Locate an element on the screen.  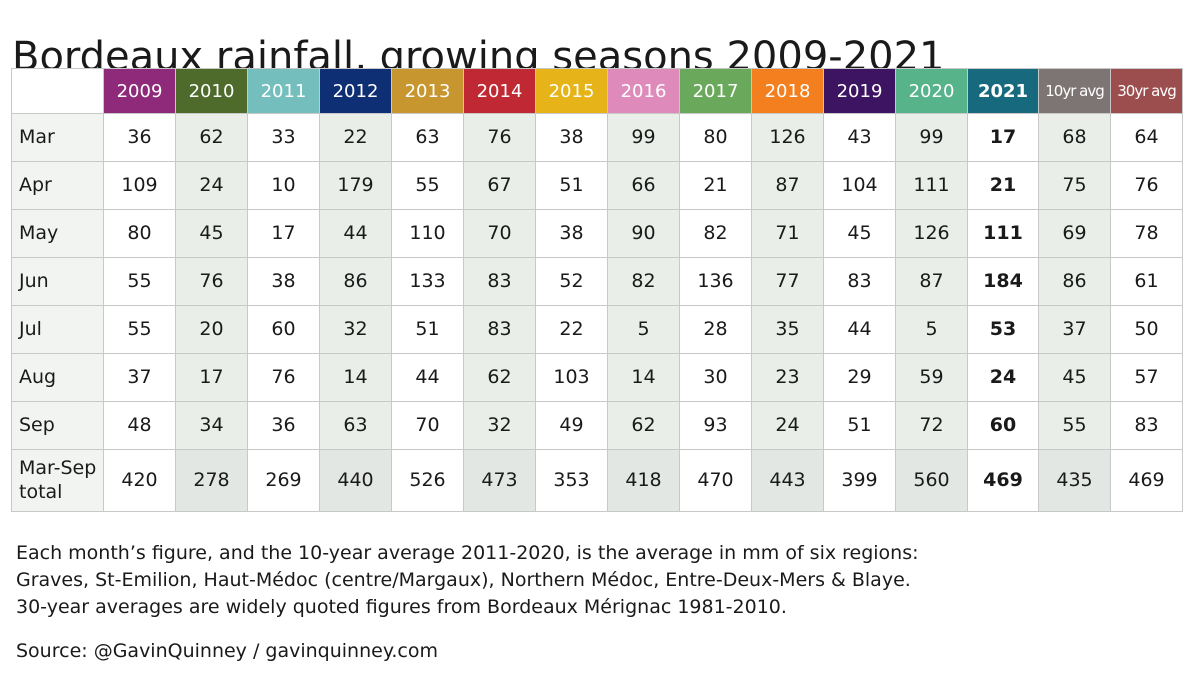
column-header: 30yr avg is located at coordinates (1146, 91).